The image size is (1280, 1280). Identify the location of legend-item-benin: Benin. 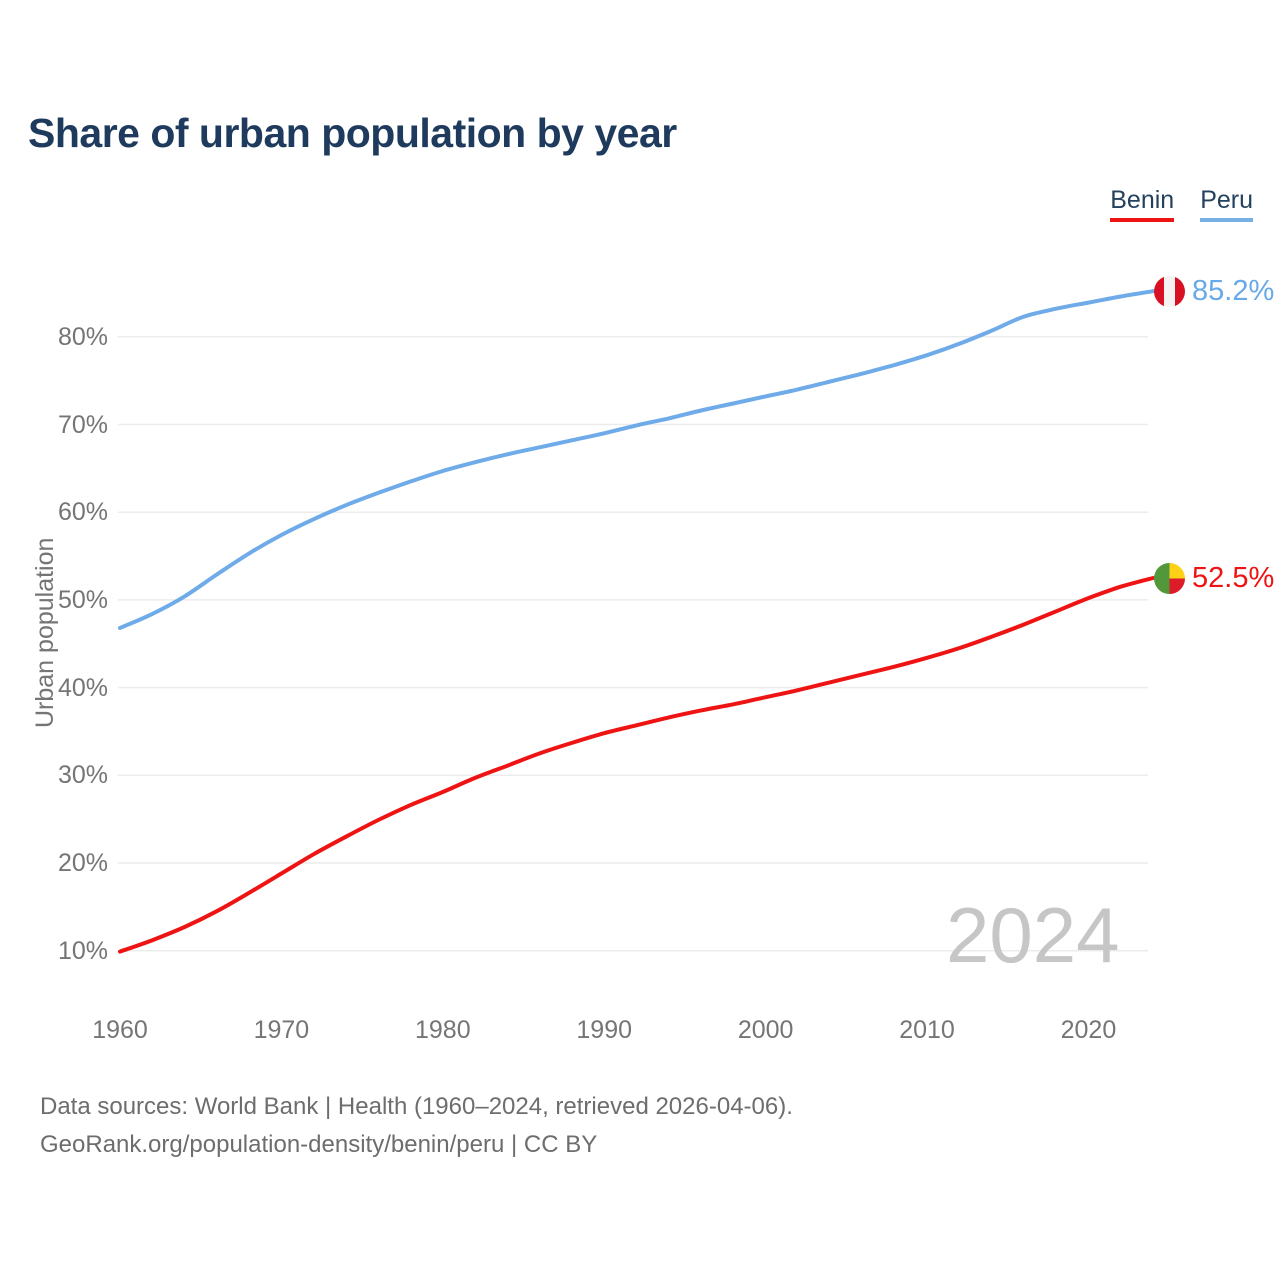
(1142, 204).